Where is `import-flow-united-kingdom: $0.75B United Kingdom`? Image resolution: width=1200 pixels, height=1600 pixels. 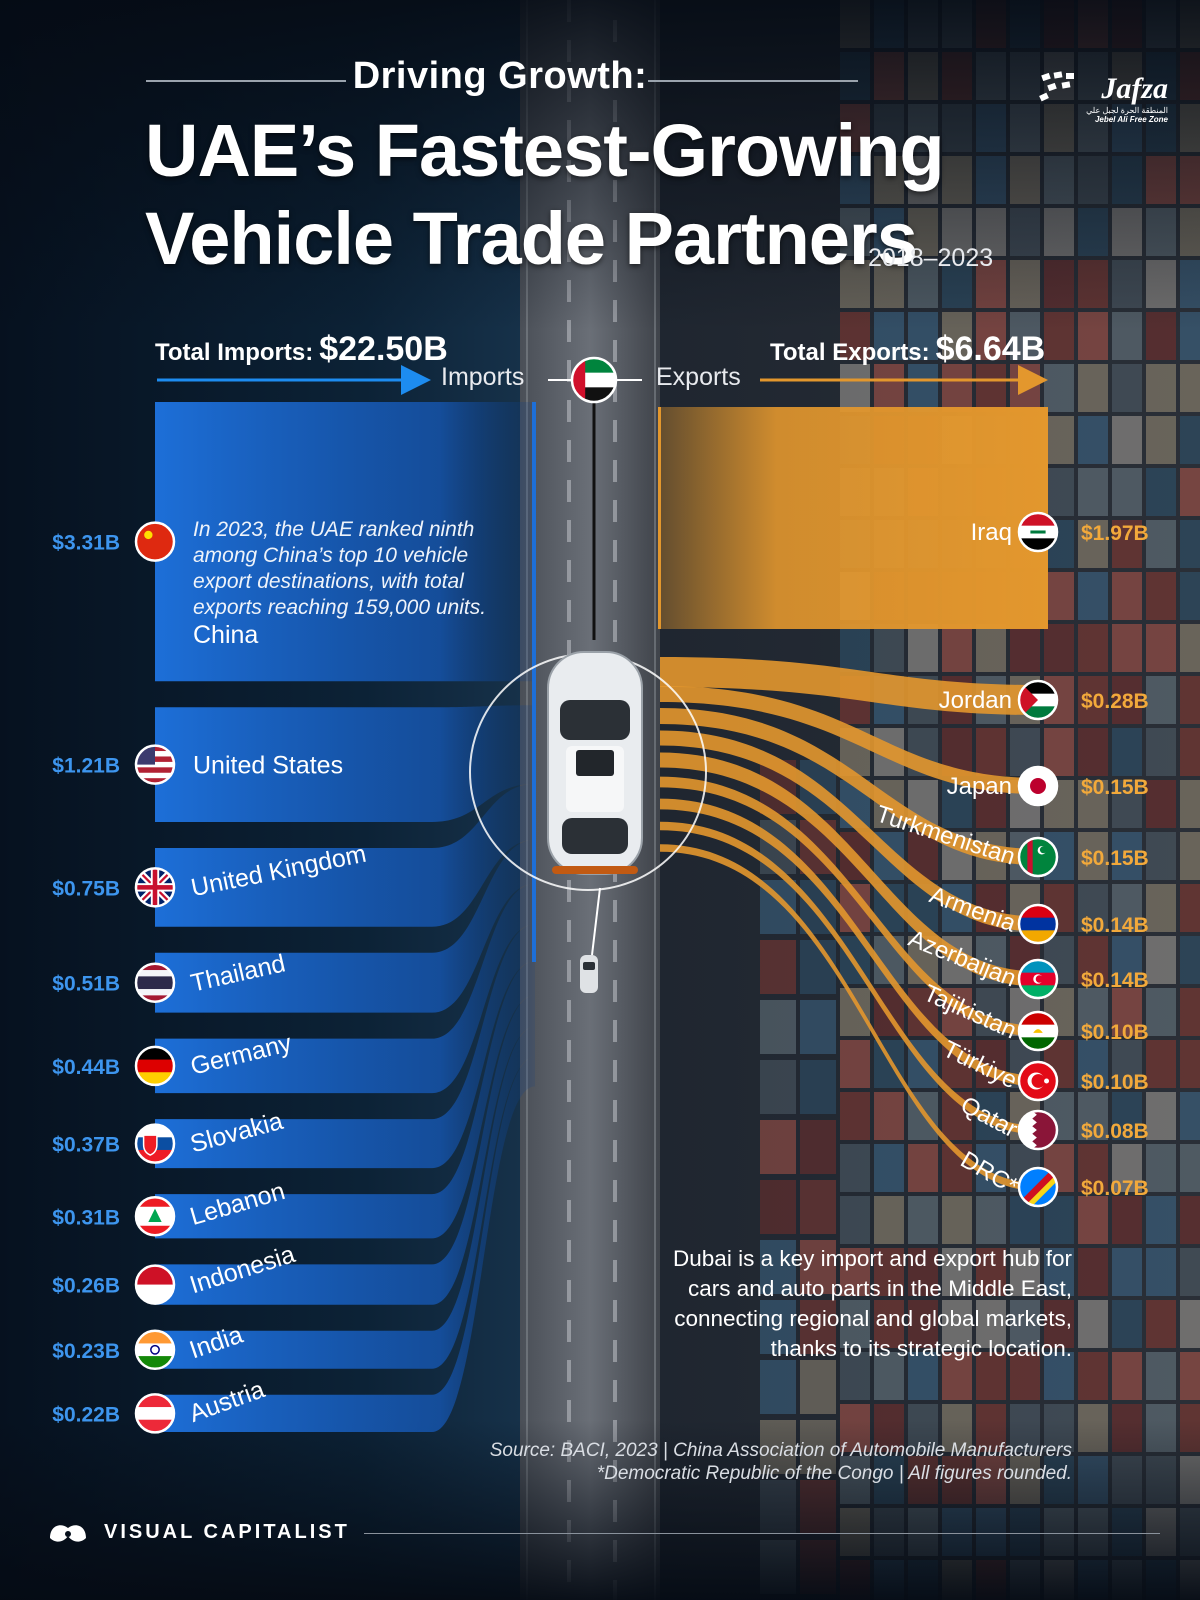 import-flow-united-kingdom: $0.75B United Kingdom is located at coordinates (293, 855).